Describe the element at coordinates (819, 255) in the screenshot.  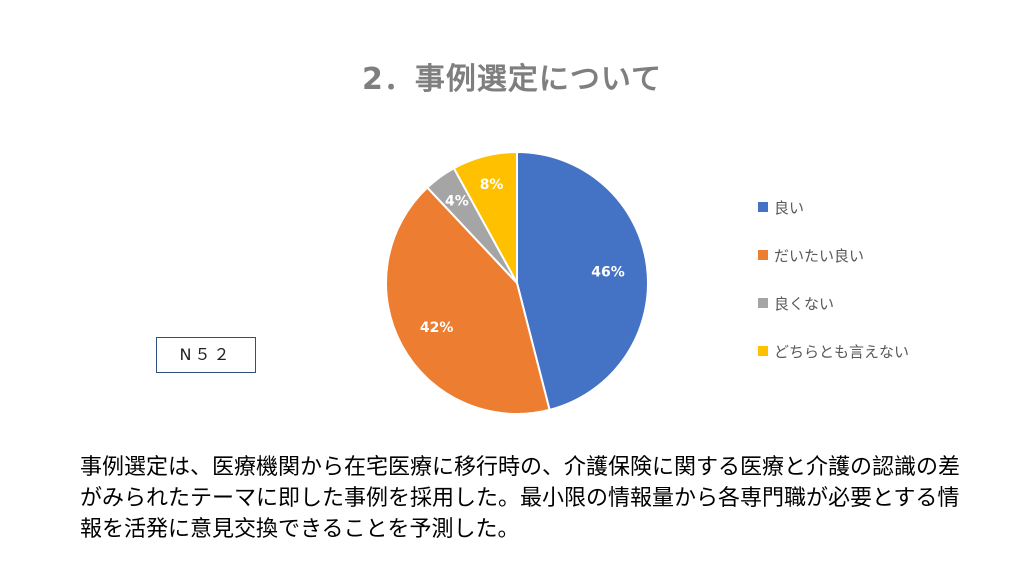
I see `legend-label: だいたい良い` at that location.